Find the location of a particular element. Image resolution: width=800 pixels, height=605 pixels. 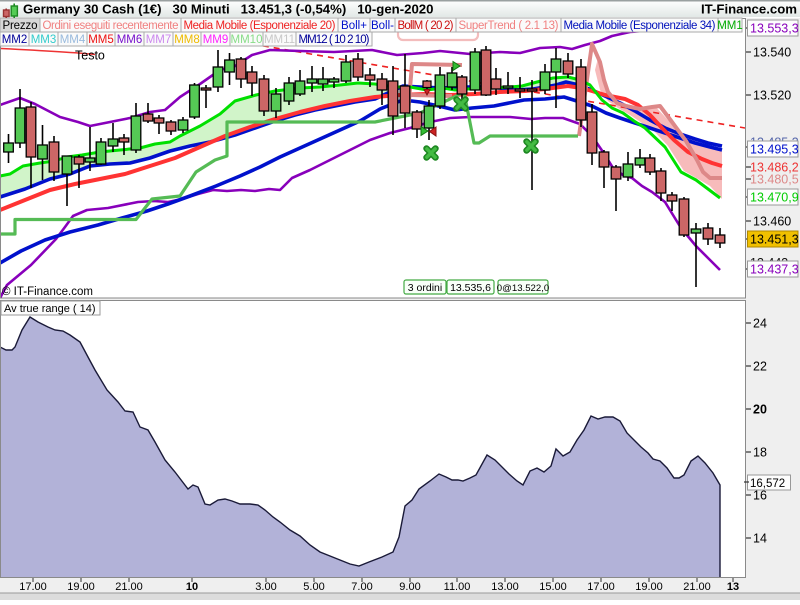

svg-text: 3.00 is located at coordinates (265, 587).